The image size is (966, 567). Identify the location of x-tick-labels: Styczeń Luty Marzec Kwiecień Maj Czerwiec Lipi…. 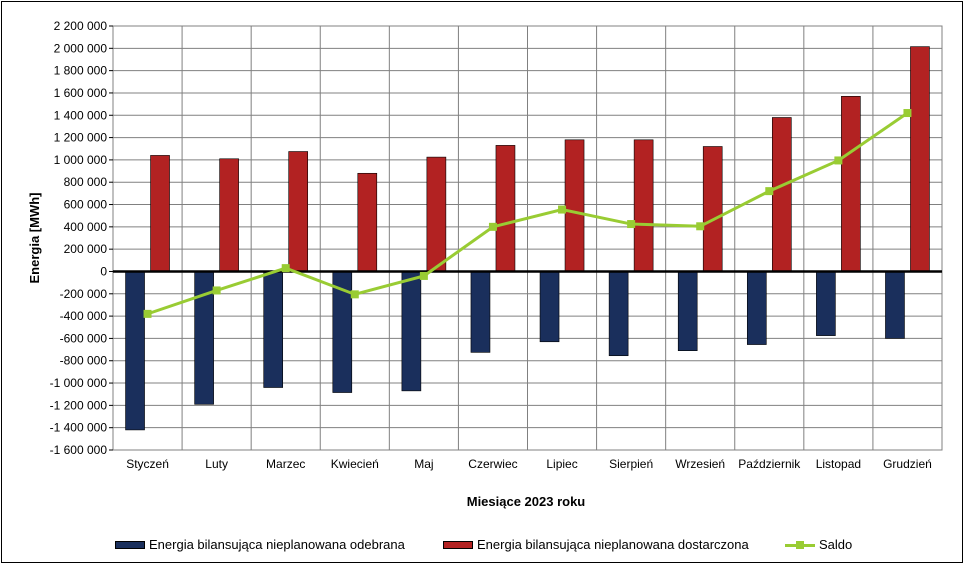
(529, 464).